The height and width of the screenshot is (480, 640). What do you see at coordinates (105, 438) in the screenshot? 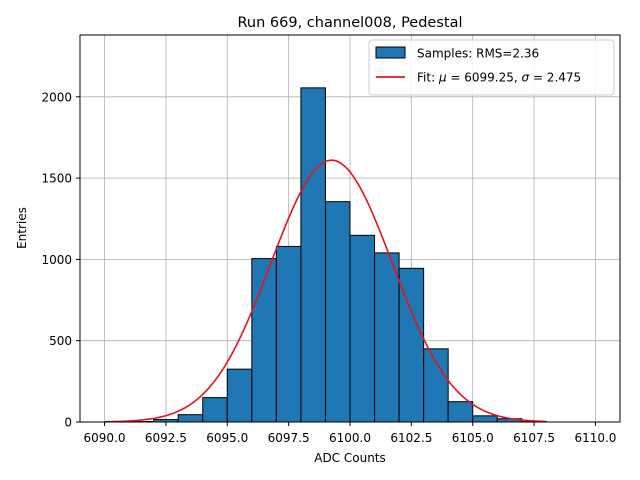
I see `x-tick-label: 6090.0` at bounding box center [105, 438].